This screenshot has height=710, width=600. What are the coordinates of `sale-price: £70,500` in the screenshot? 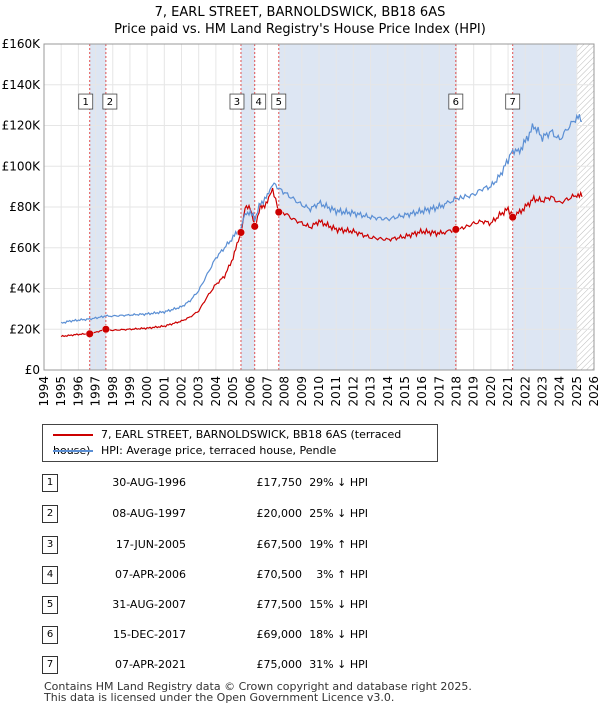 It's located at (279, 574).